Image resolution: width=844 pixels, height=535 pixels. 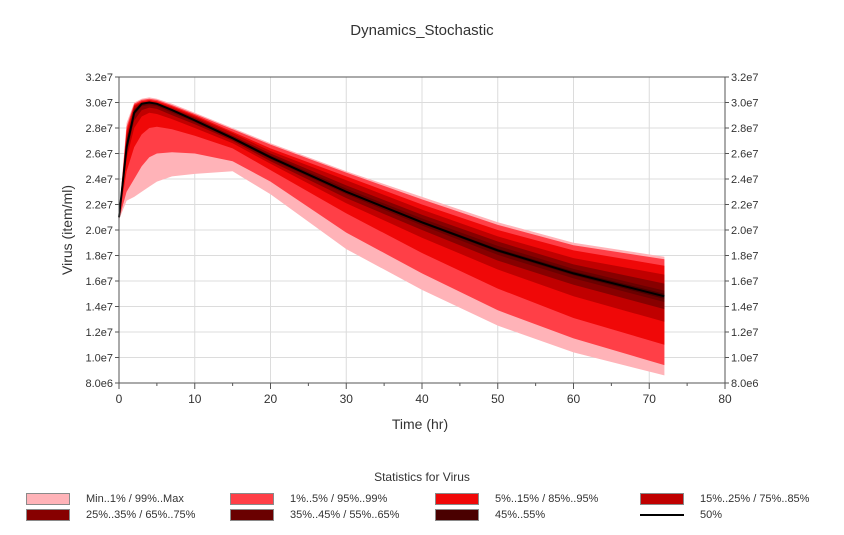 I want to click on y-tick-label-right: 2.0e7, so click(x=745, y=231).